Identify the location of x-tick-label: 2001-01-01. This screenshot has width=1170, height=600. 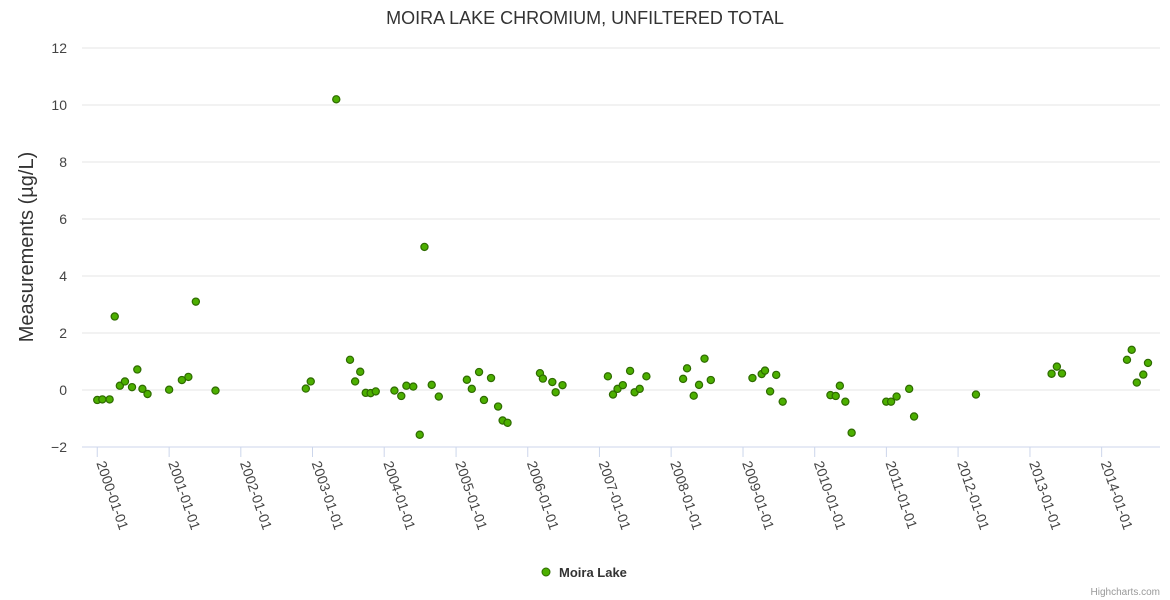
(184, 495).